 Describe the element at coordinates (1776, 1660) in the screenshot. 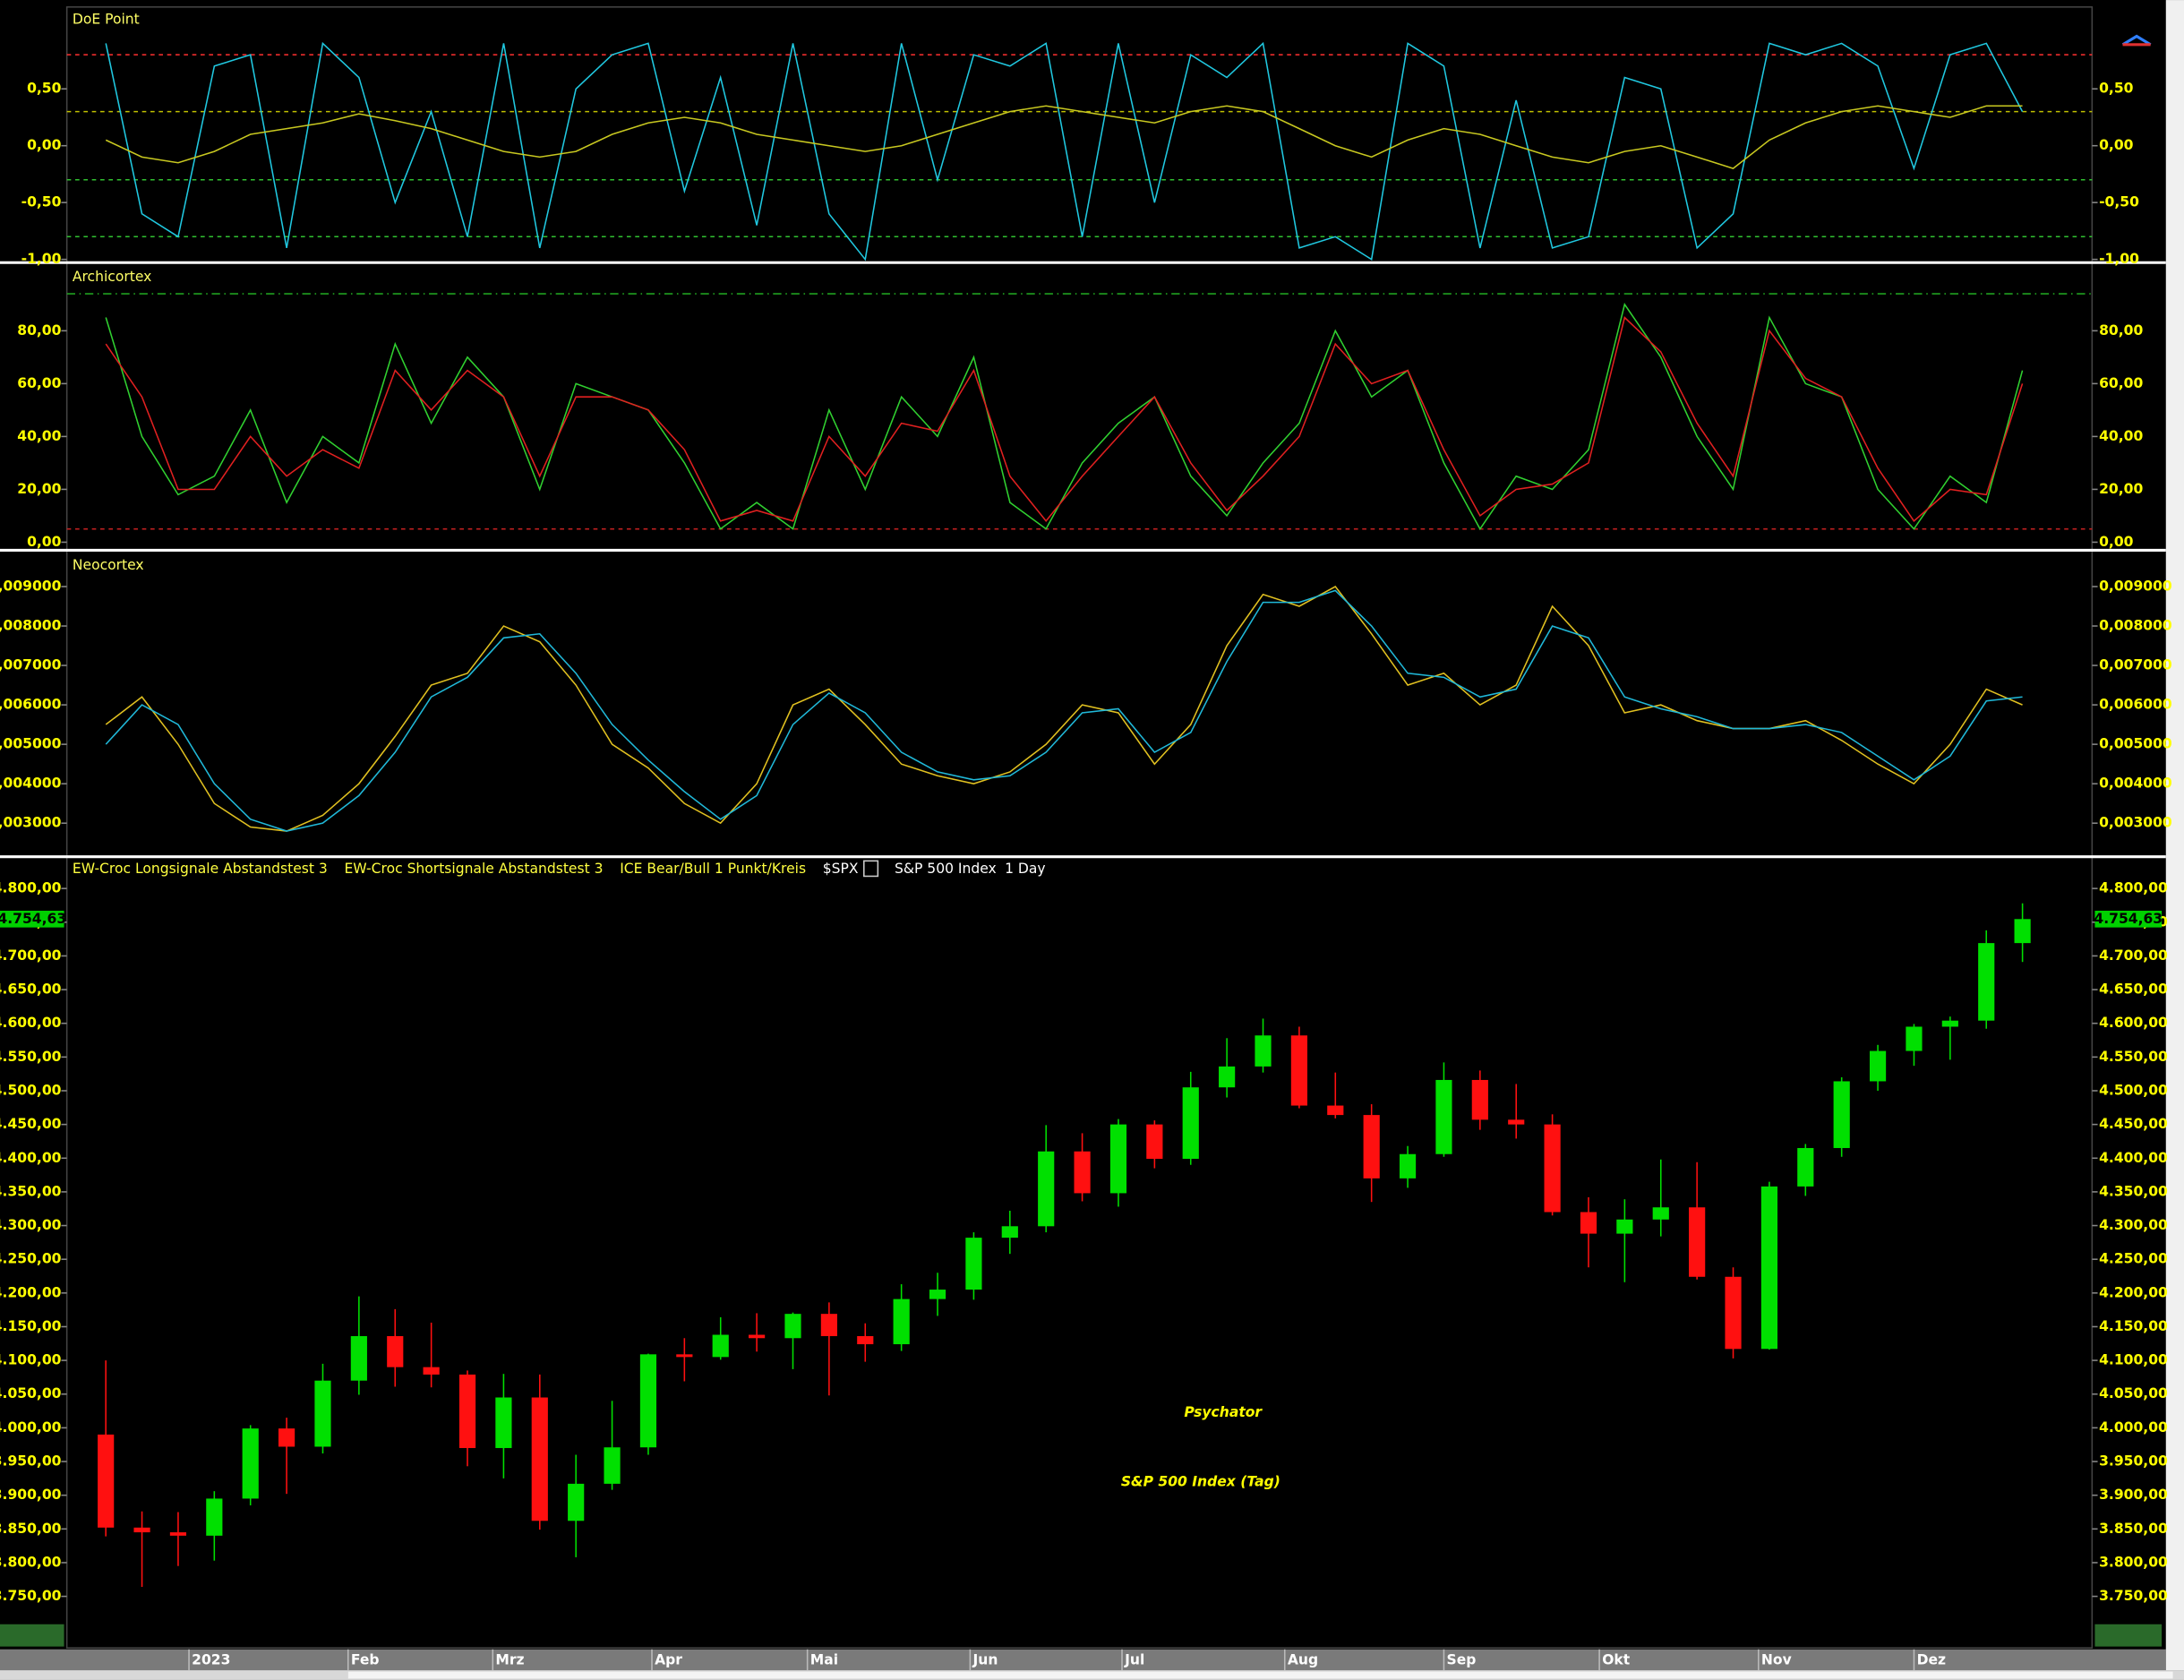

I see `x-tick-label: Nov` at that location.